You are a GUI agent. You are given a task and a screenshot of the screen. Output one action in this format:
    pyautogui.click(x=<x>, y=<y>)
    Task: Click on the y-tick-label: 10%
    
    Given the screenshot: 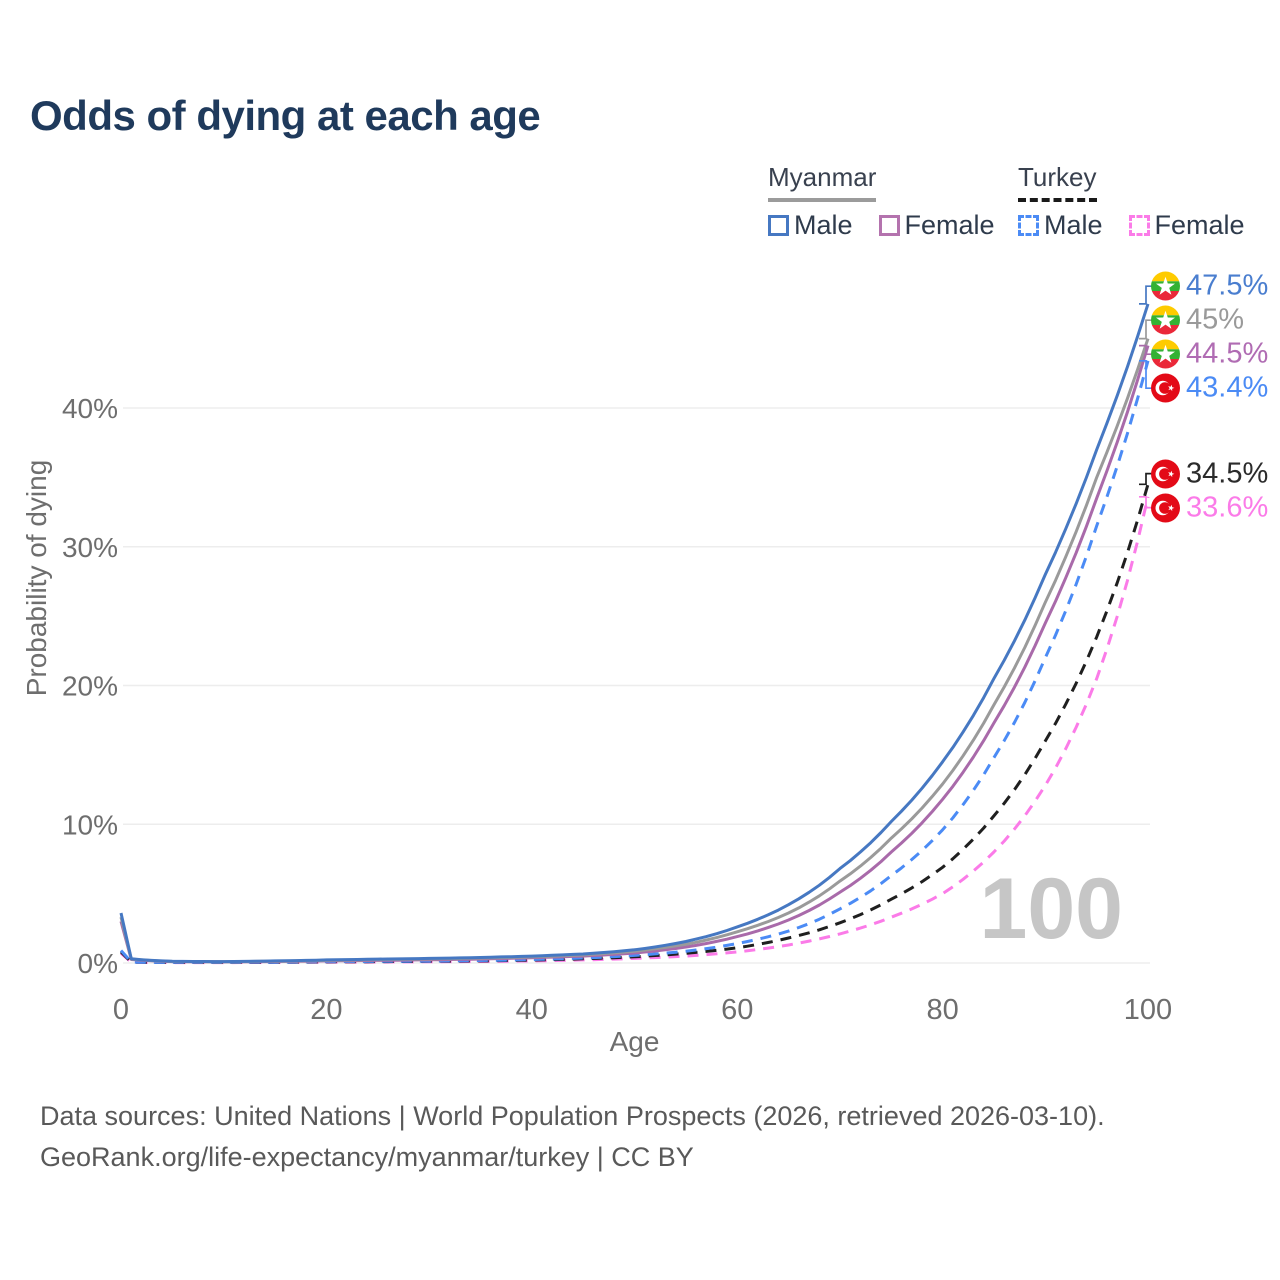 What is the action you would take?
    pyautogui.click(x=90, y=824)
    